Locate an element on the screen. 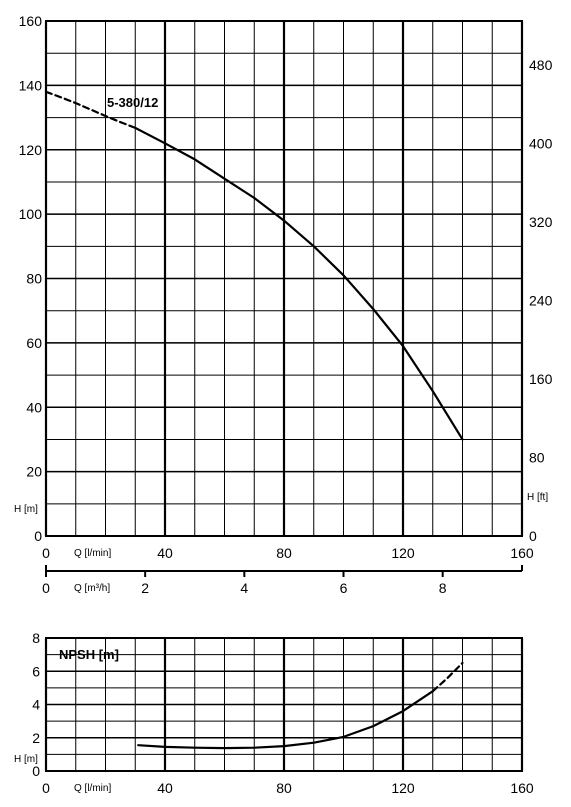 Image resolution: width=571 pixels, height=807 pixels. head-chart-y-right-tick-label: 240 is located at coordinates (541, 301).